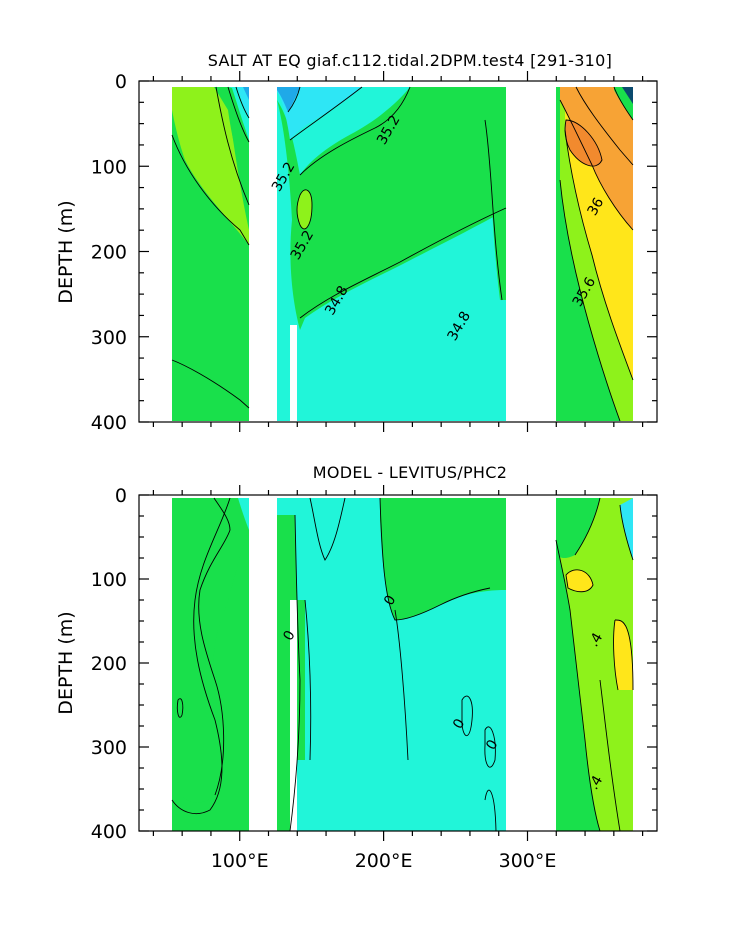 The height and width of the screenshot is (945, 733). I want to click on top-pacific-fresh-core, so click(288, 99).